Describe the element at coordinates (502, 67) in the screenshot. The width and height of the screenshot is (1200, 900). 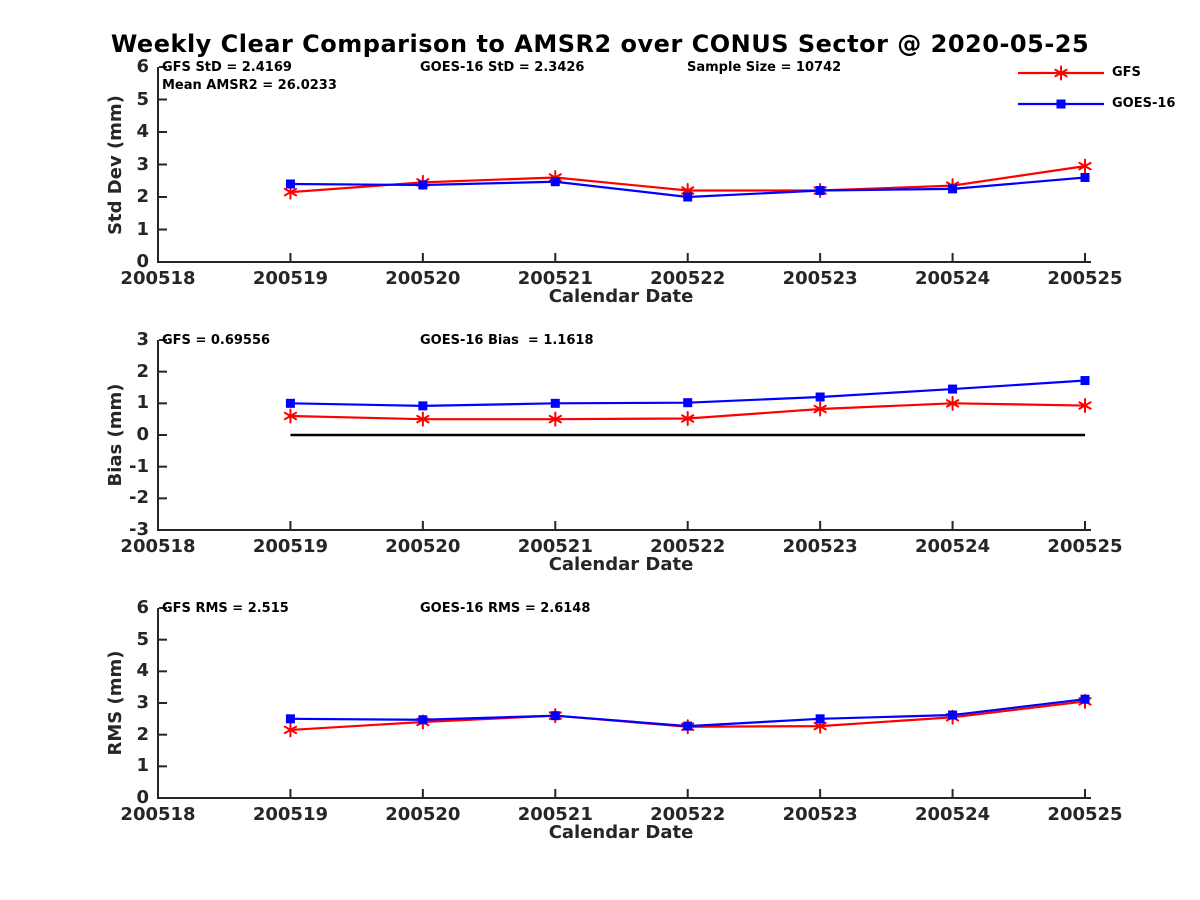
I see `annotation-goes-16-std: GOES-16 StD = 2.3426` at that location.